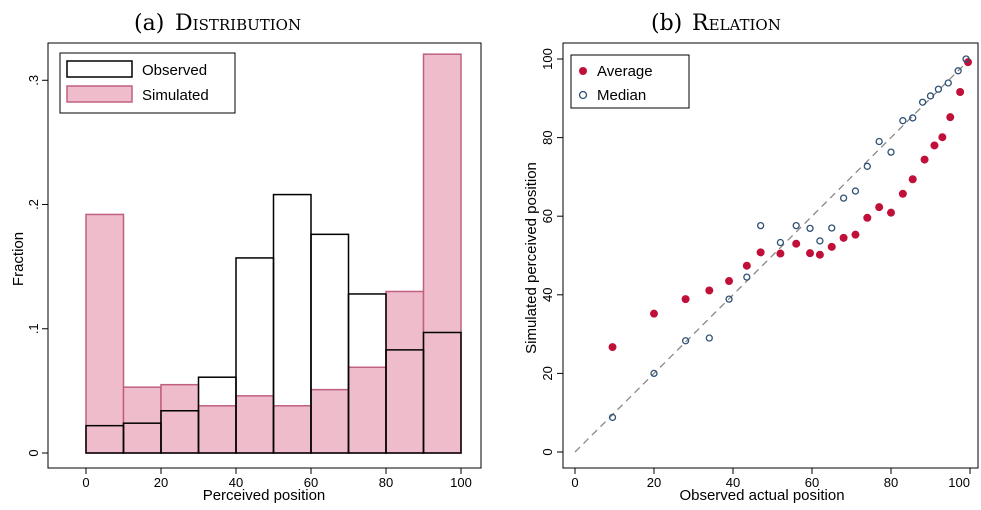  Describe the element at coordinates (666, 23) in the screenshot. I see `panel-b-title-prefix: (b)` at that location.